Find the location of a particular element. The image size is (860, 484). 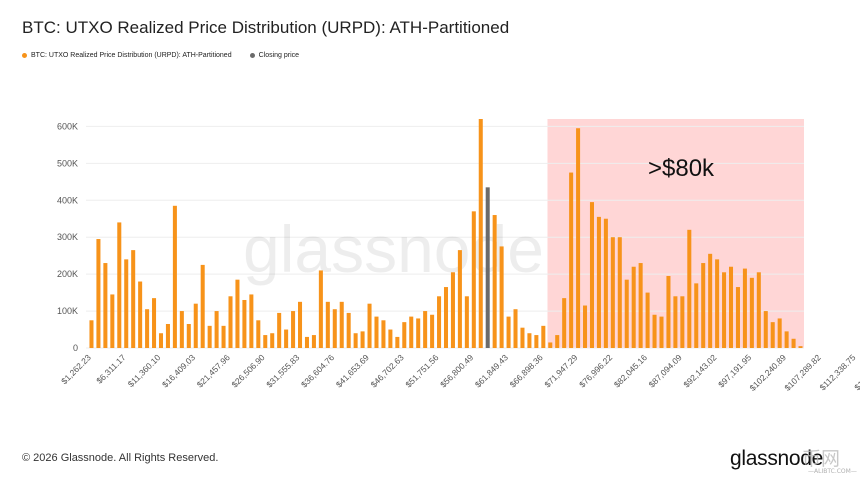

x-tick-label: $61,849.43 is located at coordinates (491, 370).